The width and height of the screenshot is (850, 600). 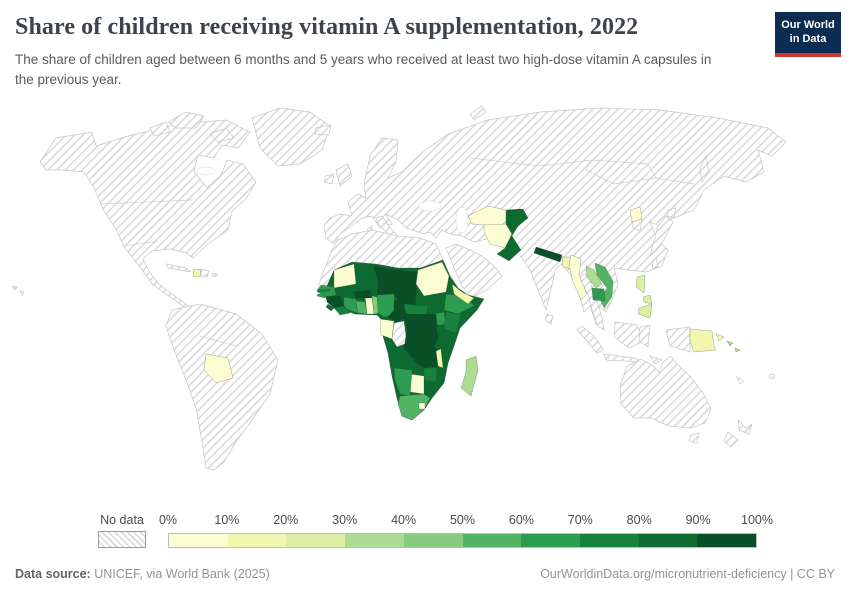 I want to click on country-madagascar, so click(x=469, y=376).